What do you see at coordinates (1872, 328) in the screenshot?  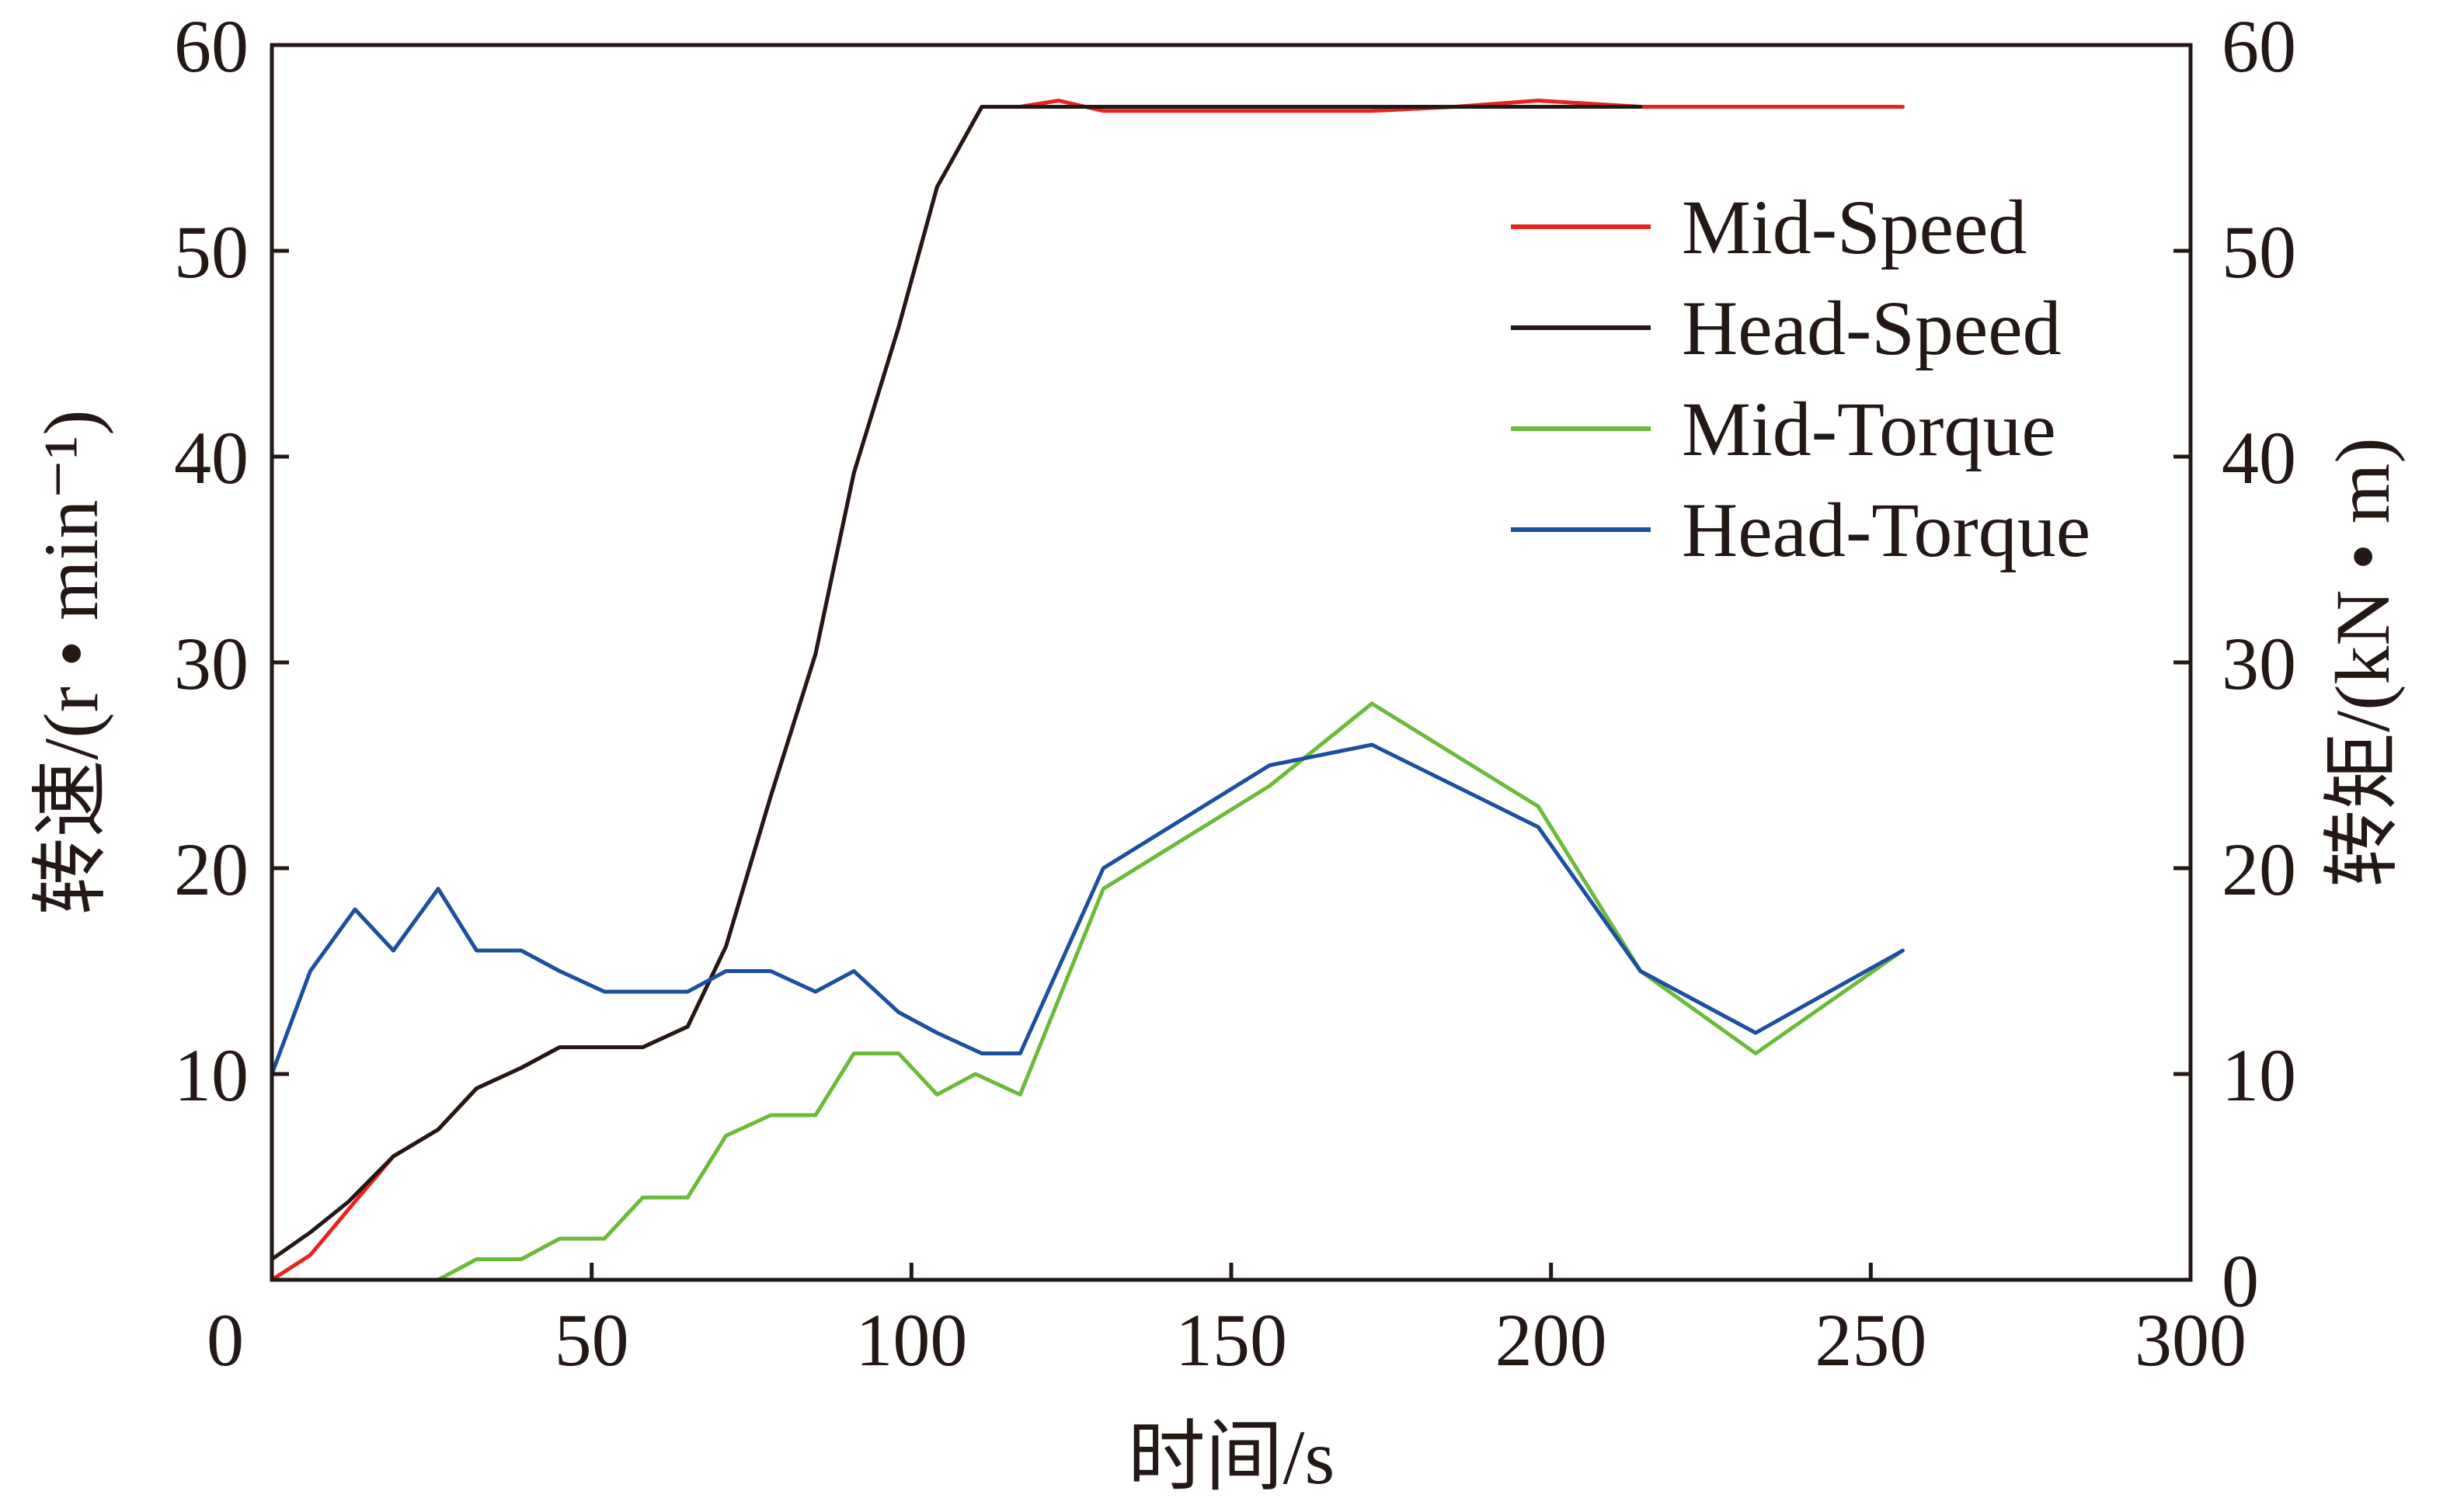 I see `legend-label: Head-Speed` at bounding box center [1872, 328].